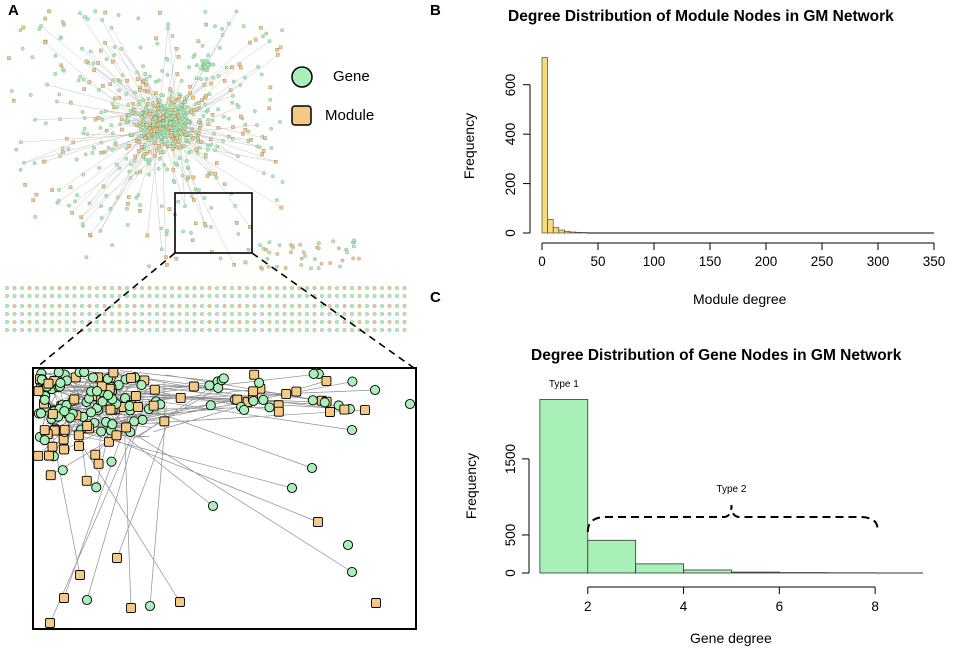 This screenshot has height=652, width=957. What do you see at coordinates (563, 384) in the screenshot?
I see `annotation-type-1: Type 1` at bounding box center [563, 384].